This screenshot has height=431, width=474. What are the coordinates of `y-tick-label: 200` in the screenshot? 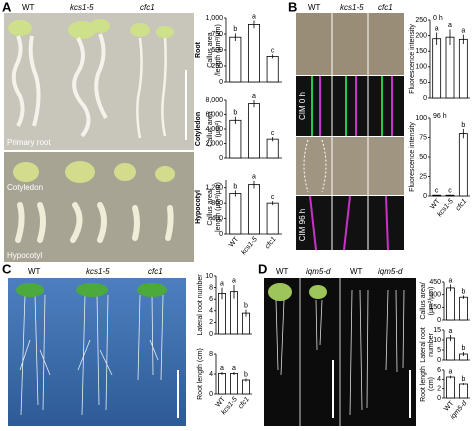 It's located at (421, 35).